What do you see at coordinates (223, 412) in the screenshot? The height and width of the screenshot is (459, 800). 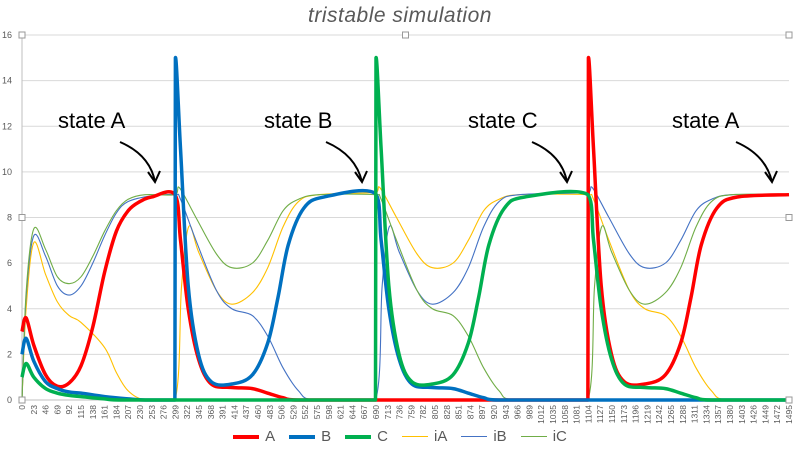 I see `x-tick-label: 391` at bounding box center [223, 412].